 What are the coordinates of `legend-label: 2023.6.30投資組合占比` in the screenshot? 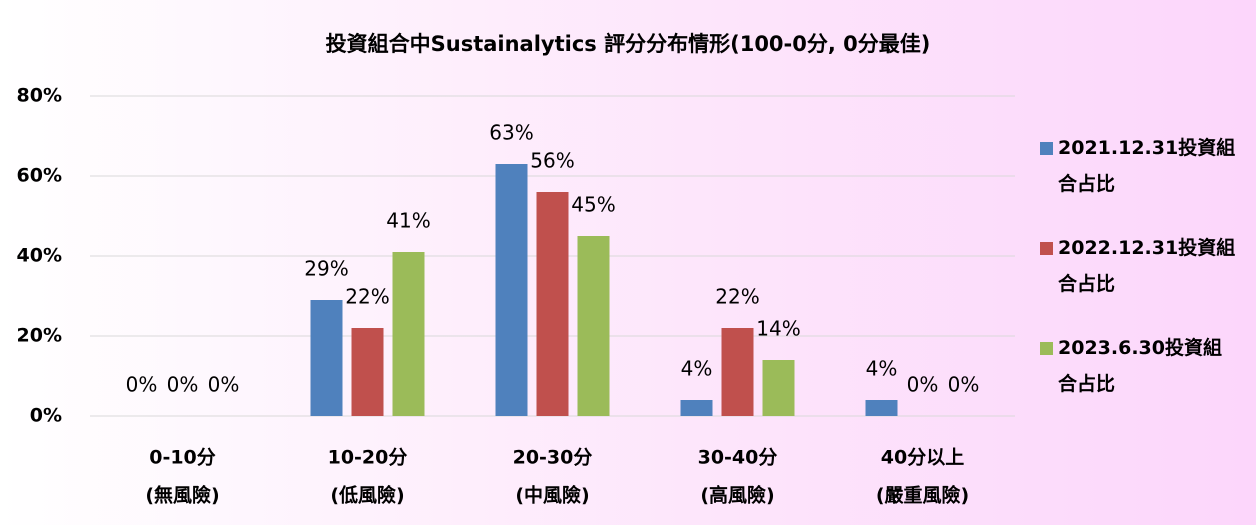 It's located at (1140, 366).